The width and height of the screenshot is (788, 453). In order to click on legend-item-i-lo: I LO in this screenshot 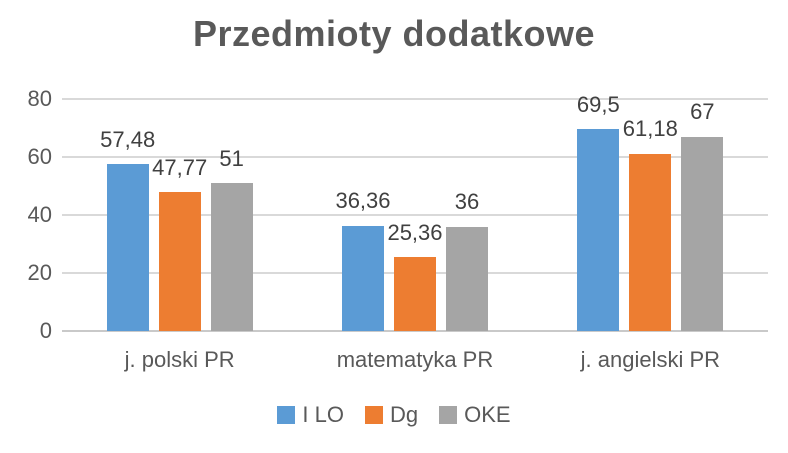, I will do `click(310, 415)`.